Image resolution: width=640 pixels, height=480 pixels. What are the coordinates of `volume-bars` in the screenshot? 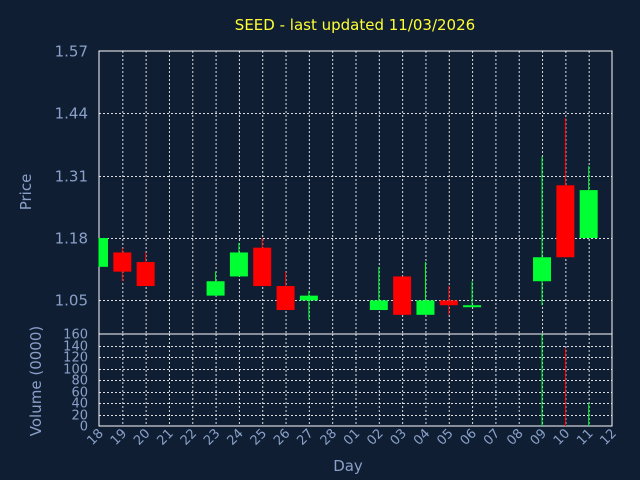 It's located at (565, 380).